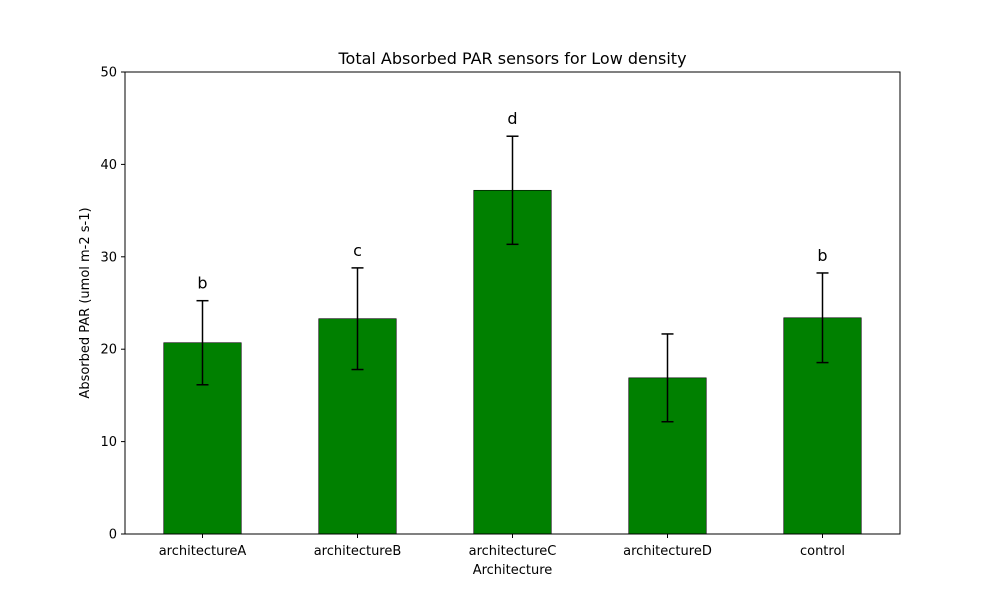 This screenshot has height=600, width=1000. Describe the element at coordinates (667, 378) in the screenshot. I see `error-bar-architectureD` at that location.